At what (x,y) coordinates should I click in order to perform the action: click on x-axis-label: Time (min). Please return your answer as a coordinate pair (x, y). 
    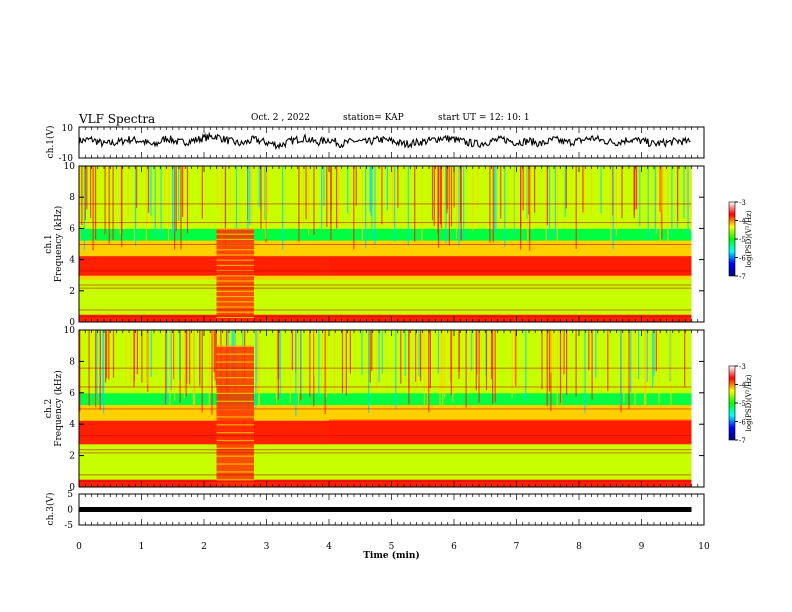
    Looking at the image, I should click on (391, 555).